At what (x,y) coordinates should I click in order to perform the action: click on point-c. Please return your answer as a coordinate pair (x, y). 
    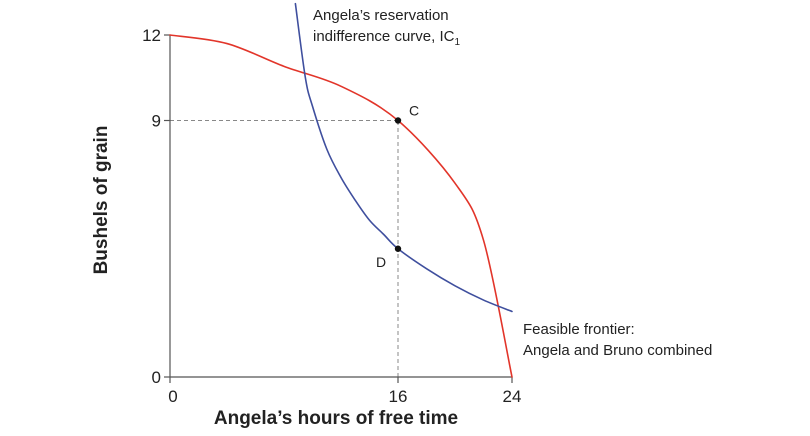
    Looking at the image, I should click on (398, 120).